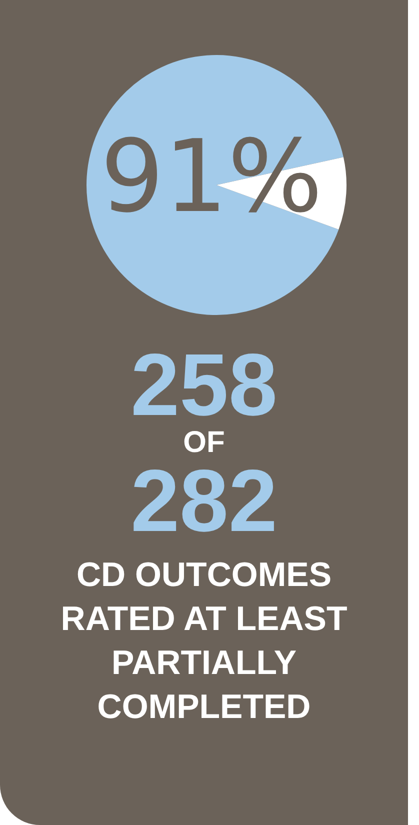 The image size is (419, 825). I want to click on data-label: 91%, so click(211, 176).